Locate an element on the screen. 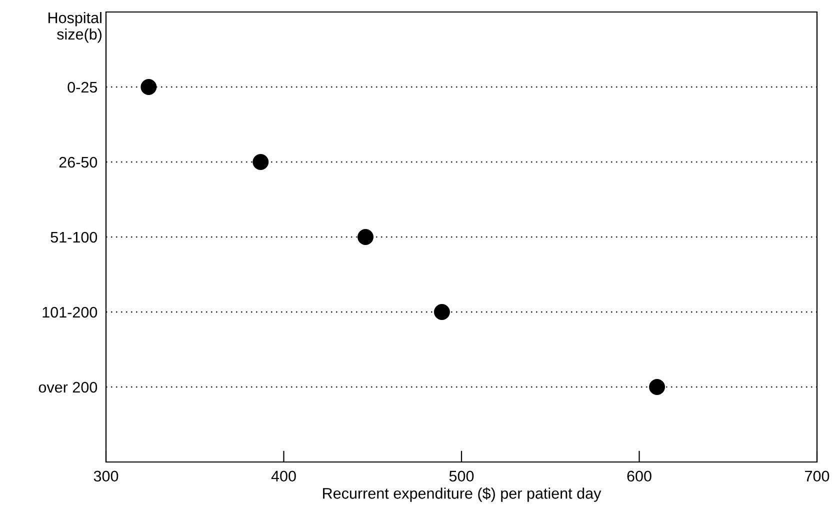  y-axis-title: Hospital size(b) is located at coordinates (75, 27).